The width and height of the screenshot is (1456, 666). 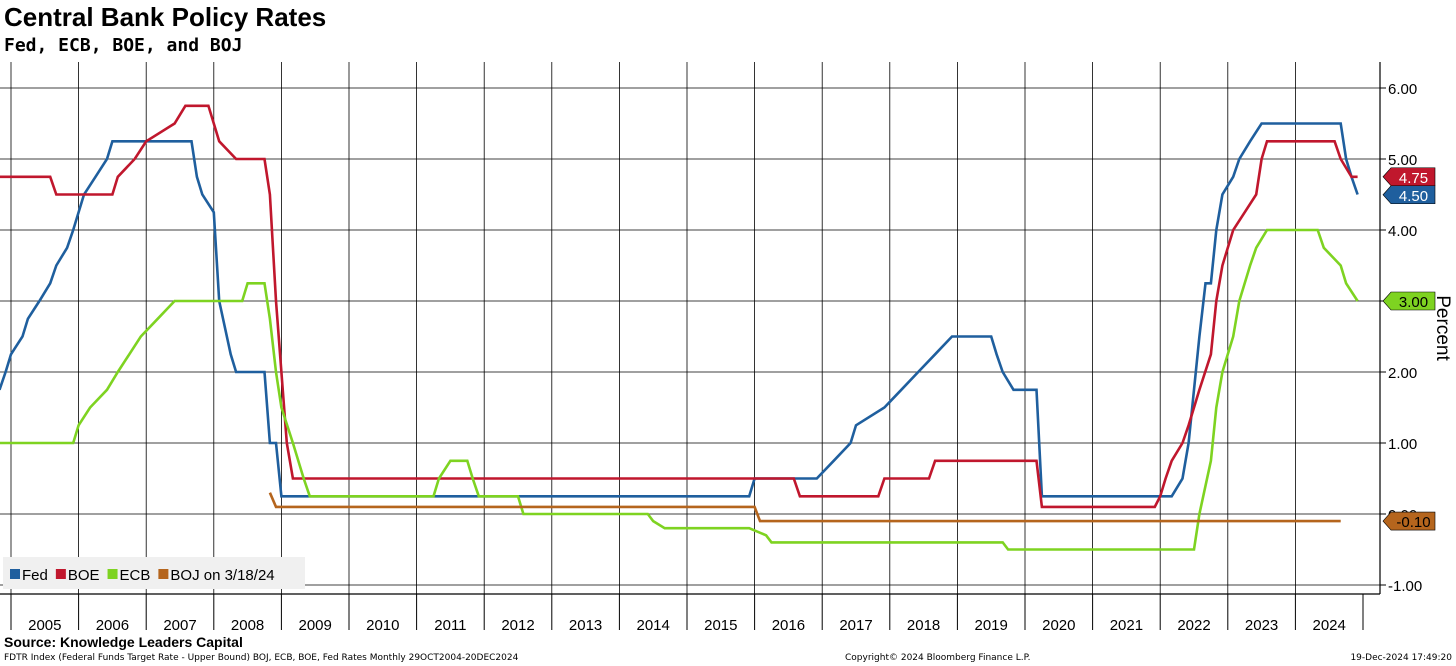 What do you see at coordinates (382, 625) in the screenshot?
I see `x-tick-label: 2010` at bounding box center [382, 625].